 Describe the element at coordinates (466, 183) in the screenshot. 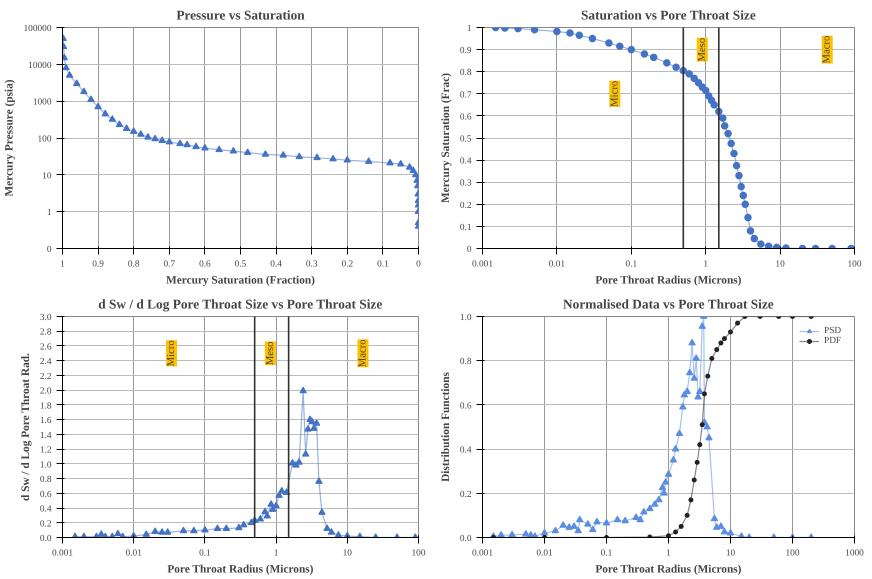

I see `y-tick-label: 0.3` at that location.